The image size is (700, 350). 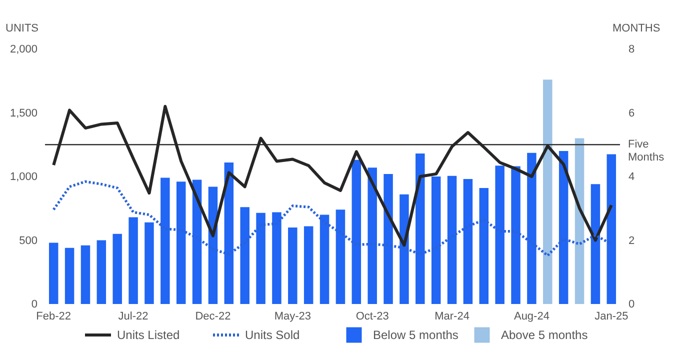 I want to click on y-axis-title: UNITS, so click(x=22, y=28).